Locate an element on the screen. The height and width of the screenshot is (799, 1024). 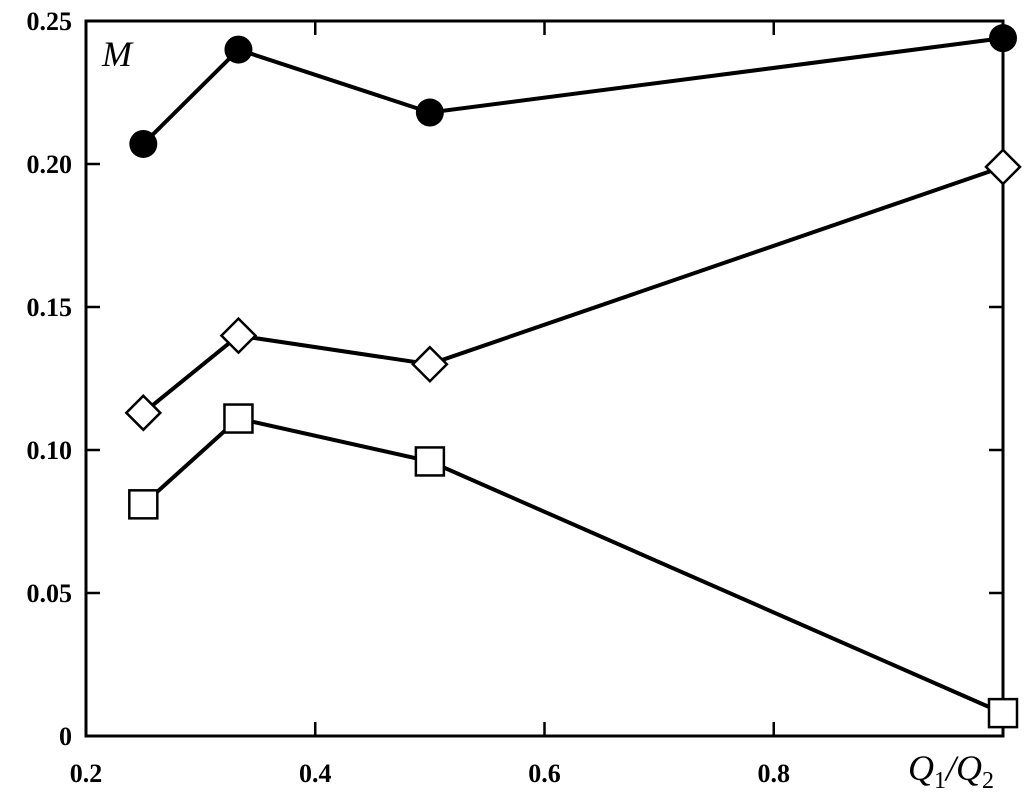
x-axis-title-sub2: 2 is located at coordinates (988, 781).